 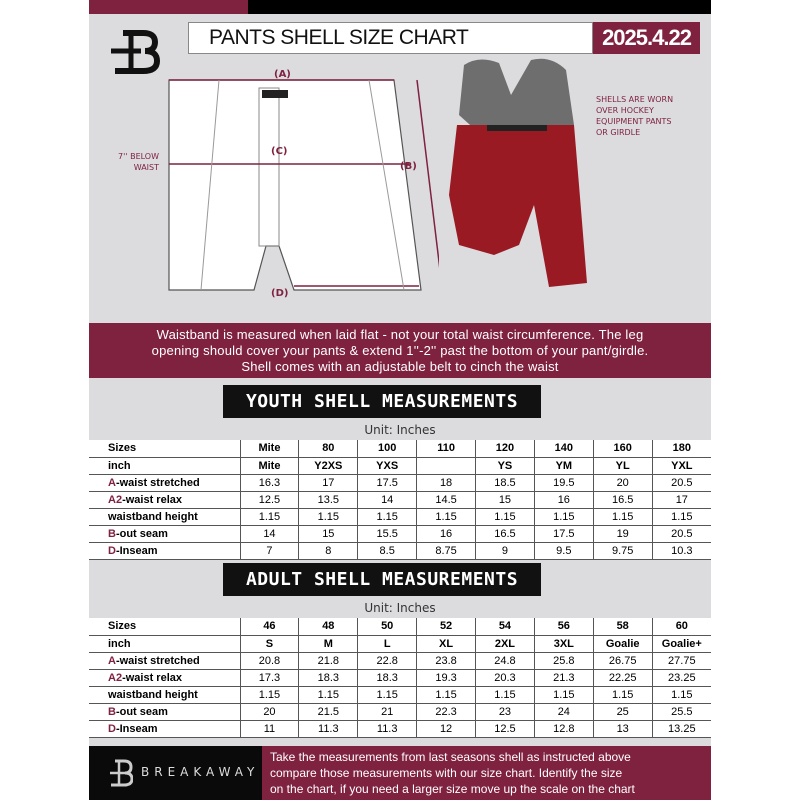 I want to click on table-cell: 20.8, so click(x=269, y=661).